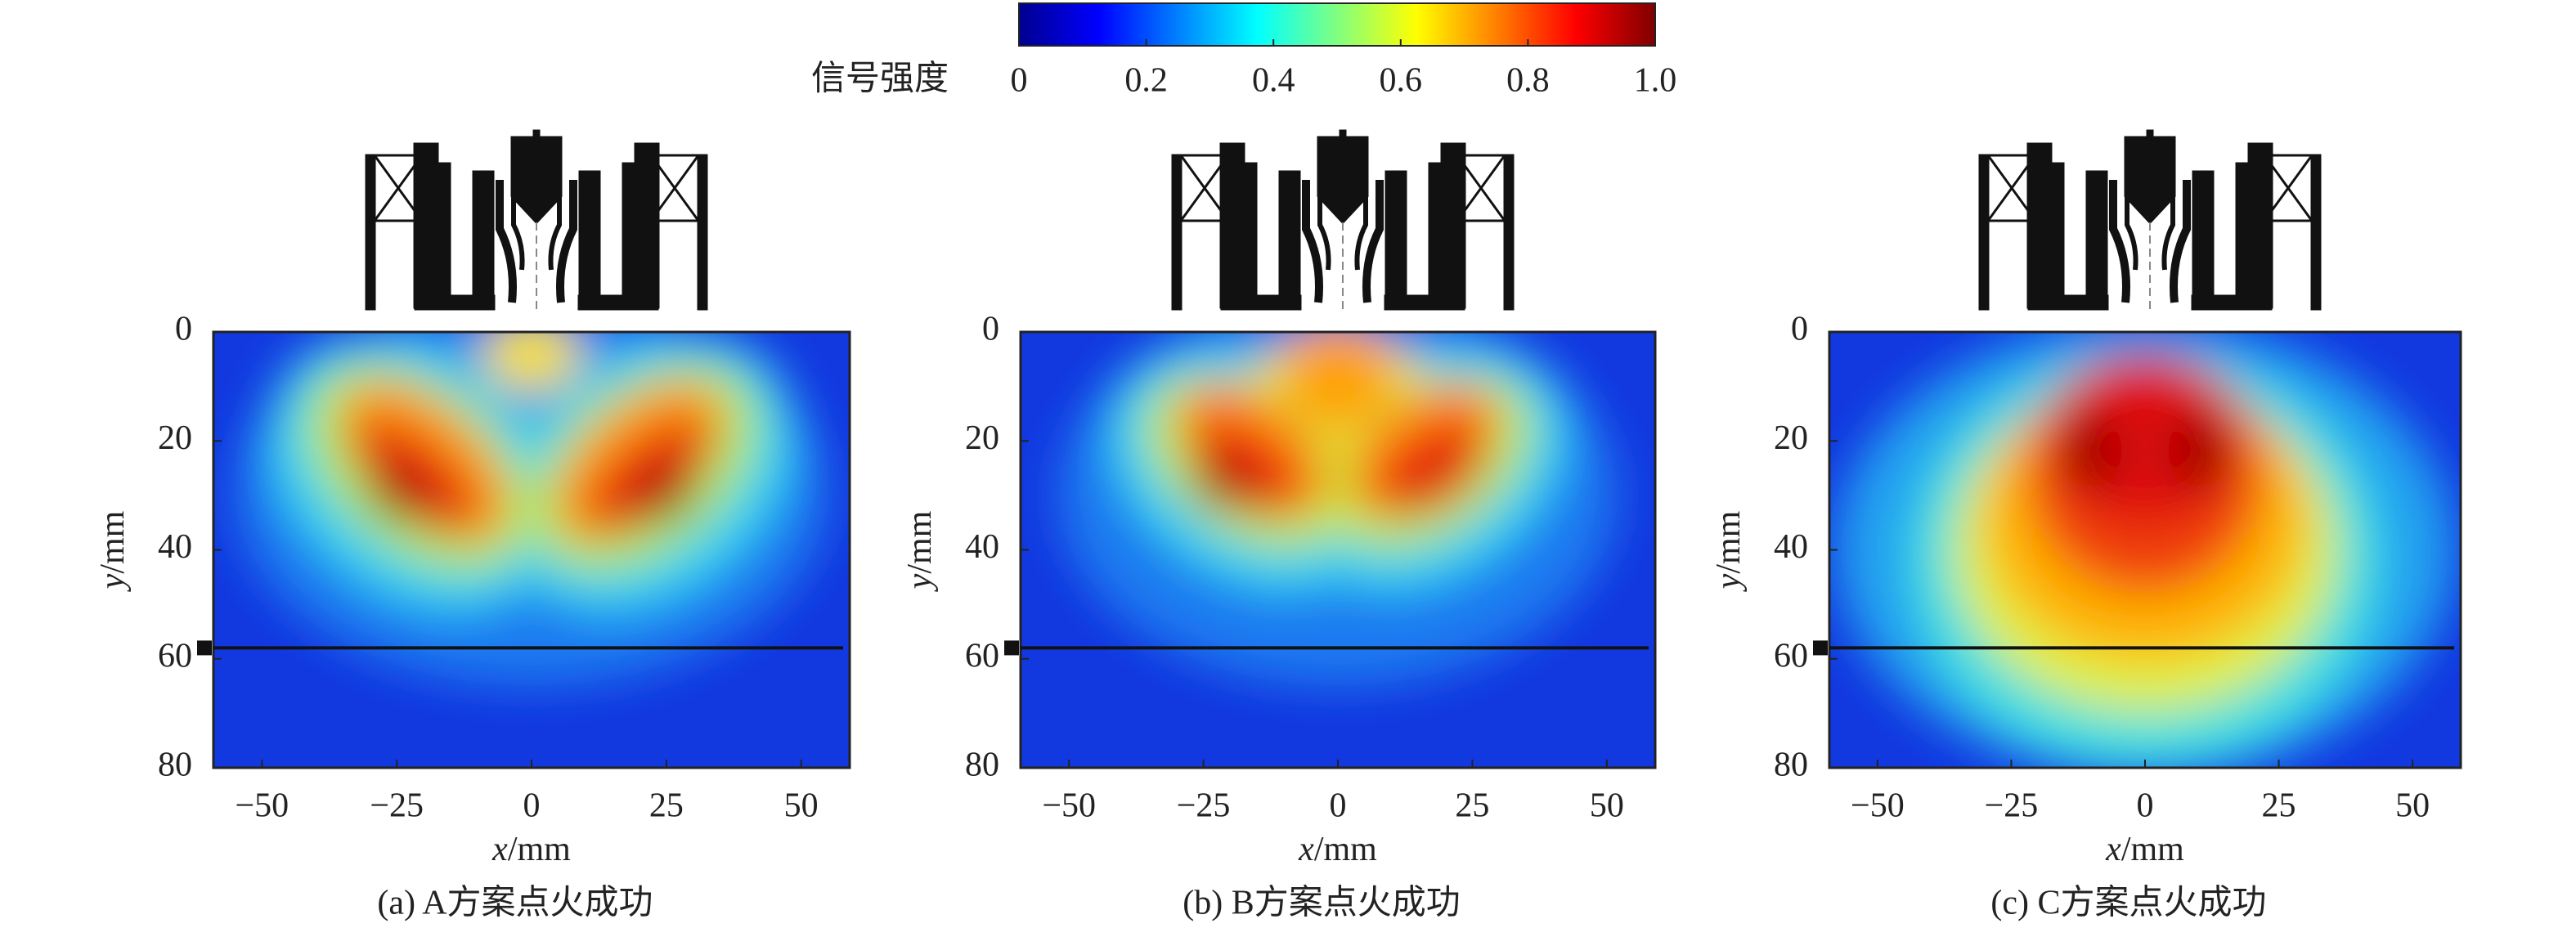  Describe the element at coordinates (1146, 81) in the screenshot. I see `colorbar-tick-label: 0.2` at that location.